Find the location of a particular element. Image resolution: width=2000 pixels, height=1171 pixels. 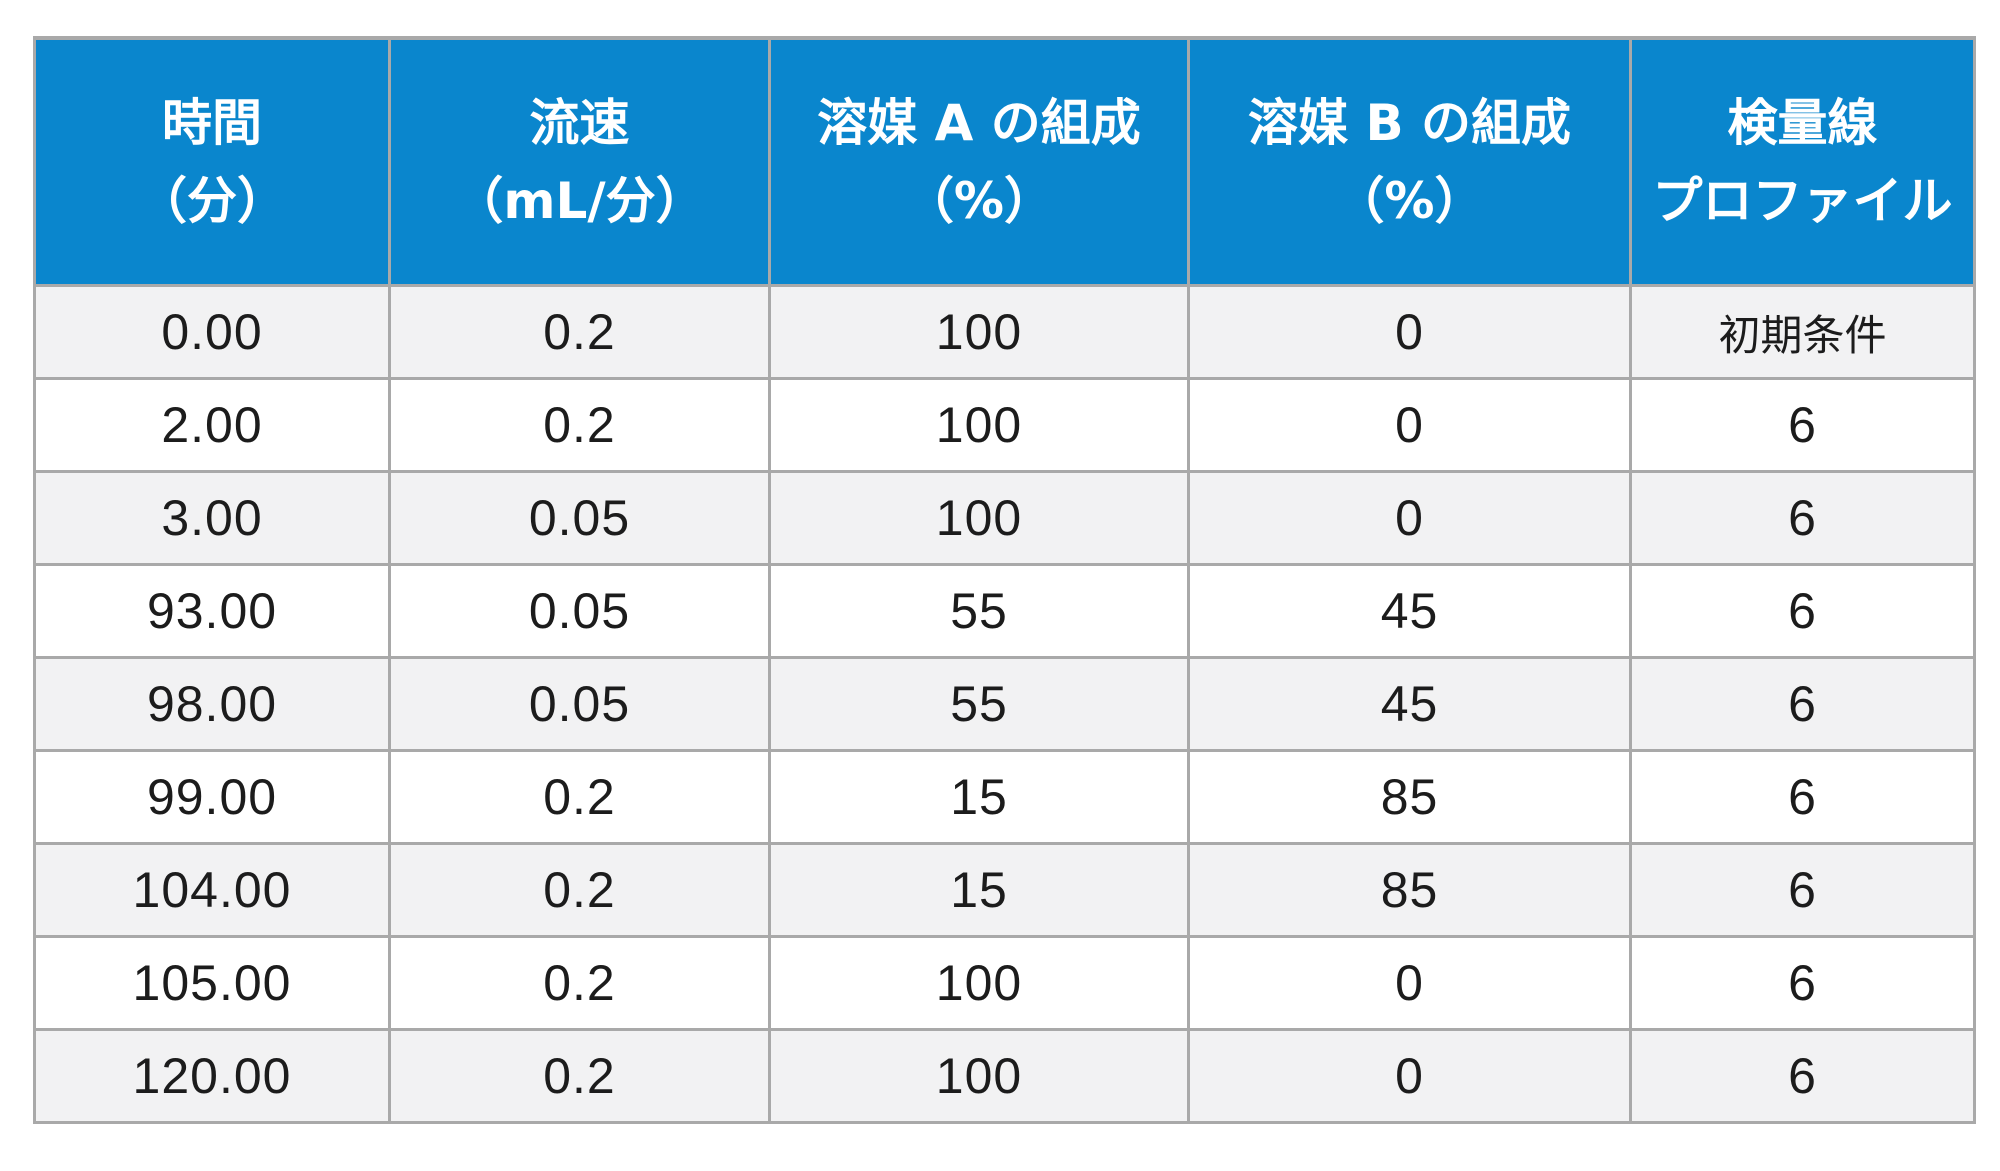

cell-time: 3.00 is located at coordinates (212, 518).